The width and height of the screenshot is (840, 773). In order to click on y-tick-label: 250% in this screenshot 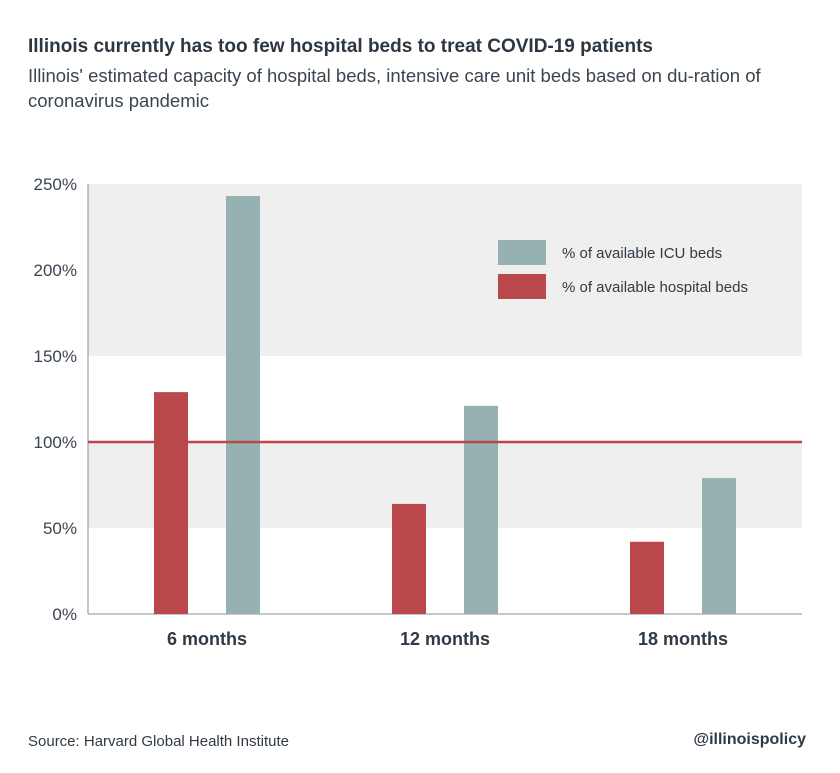, I will do `click(55, 184)`.